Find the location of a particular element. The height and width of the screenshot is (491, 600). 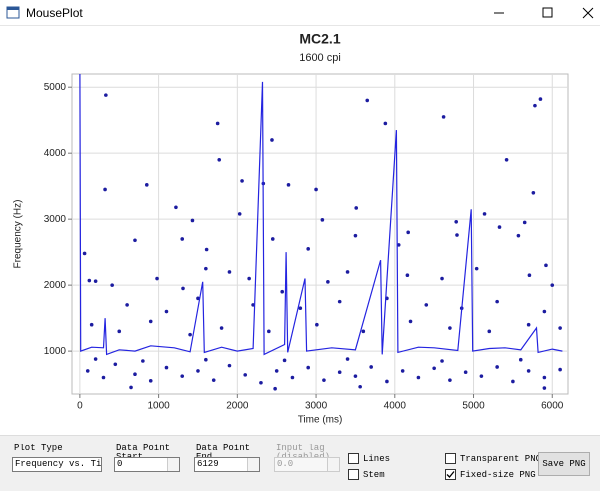

transparent-checkbox: Transparent PNG is located at coordinates (493, 459).